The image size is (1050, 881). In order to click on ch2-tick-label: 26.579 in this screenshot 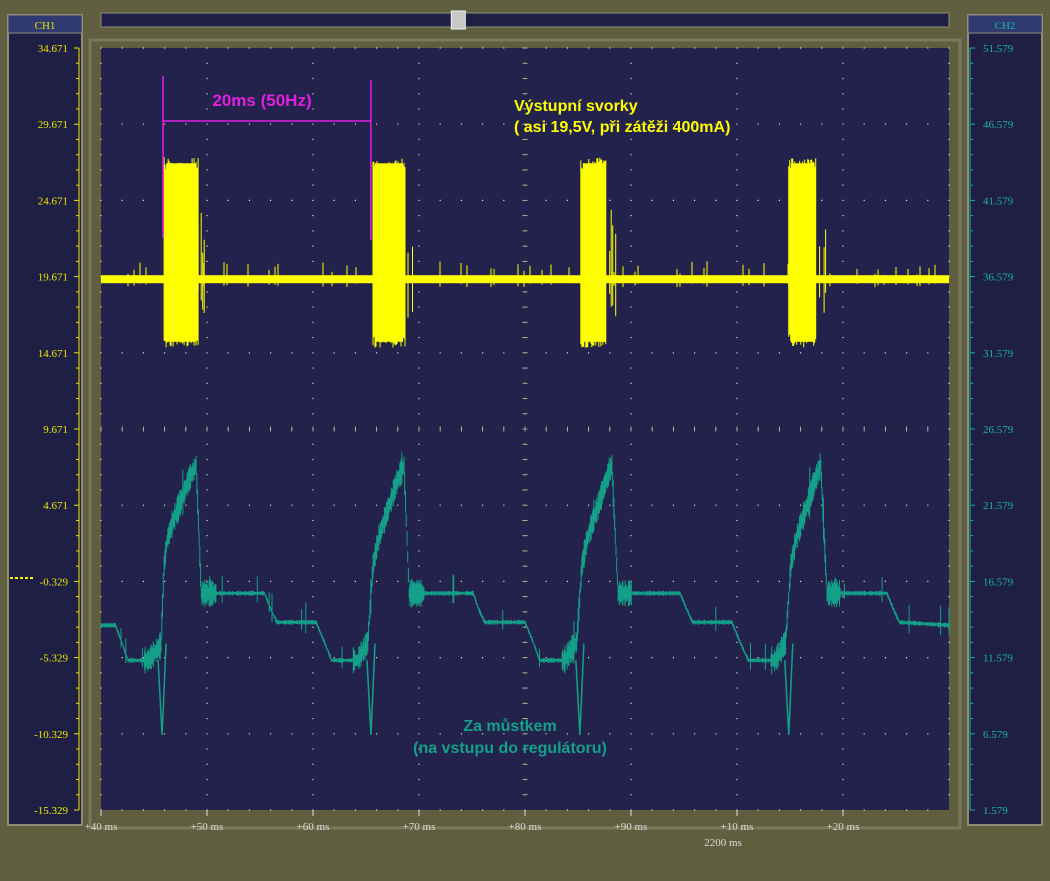, I will do `click(998, 430)`.